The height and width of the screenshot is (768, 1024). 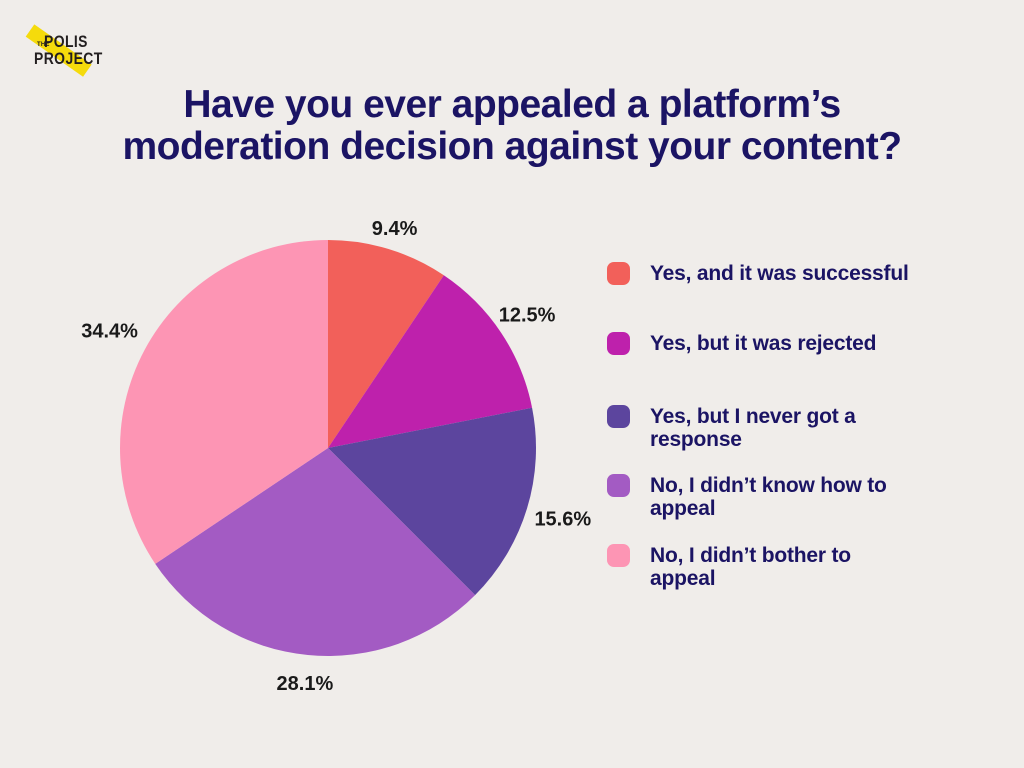 I want to click on polis-project-logo: THE POLIS PROJECT, so click(x=66, y=52).